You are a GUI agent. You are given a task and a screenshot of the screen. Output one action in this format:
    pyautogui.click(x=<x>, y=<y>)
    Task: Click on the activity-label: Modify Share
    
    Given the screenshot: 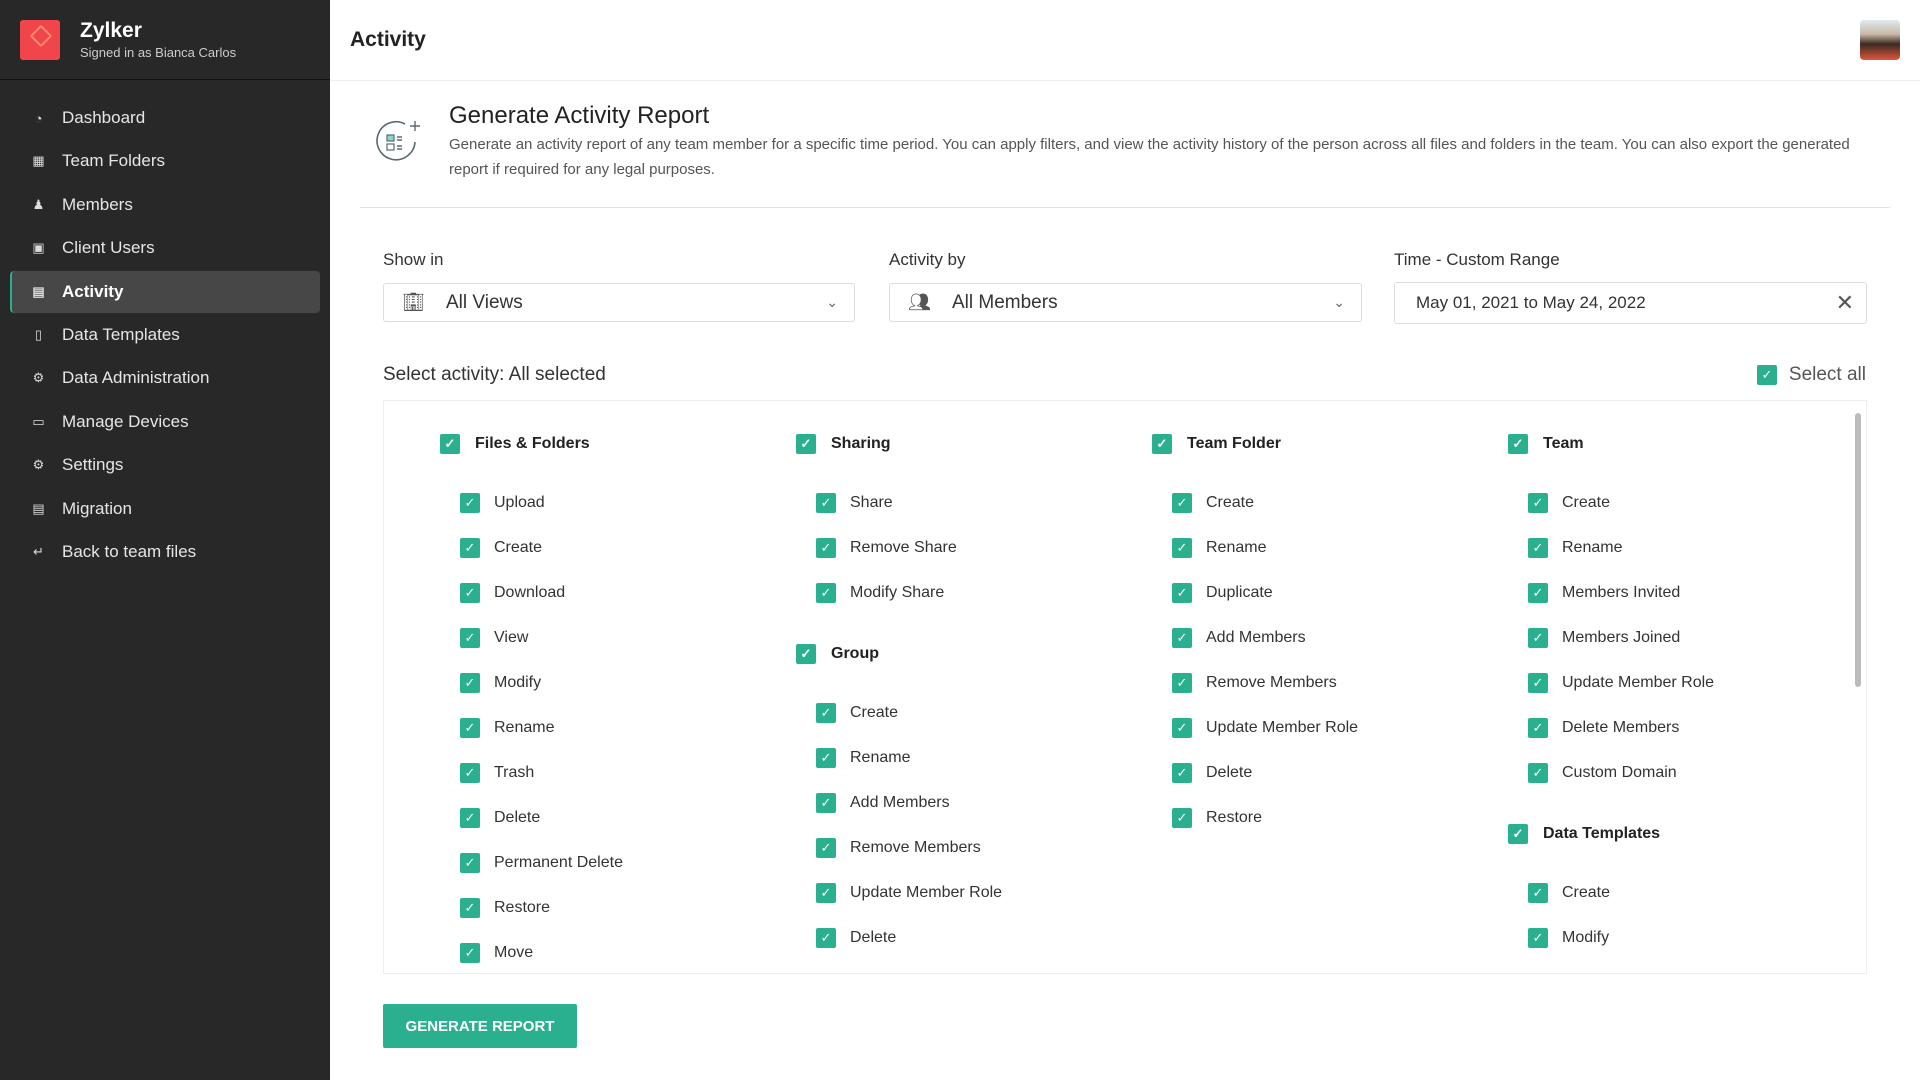 What is the action you would take?
    pyautogui.click(x=897, y=592)
    